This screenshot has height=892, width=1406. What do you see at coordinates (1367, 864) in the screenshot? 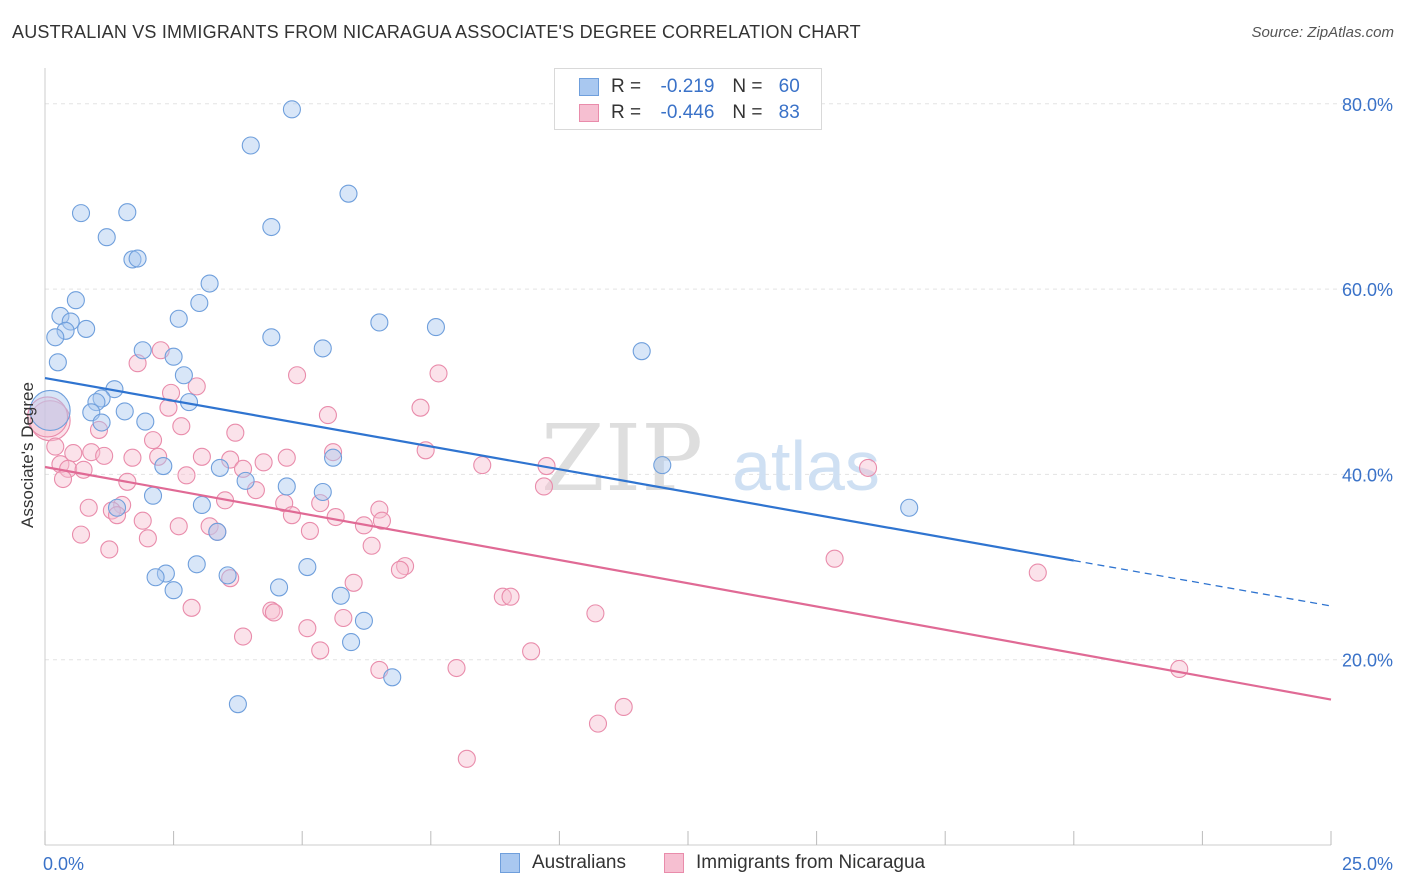
I see `x-tick-label: 25.0%` at bounding box center [1367, 864].